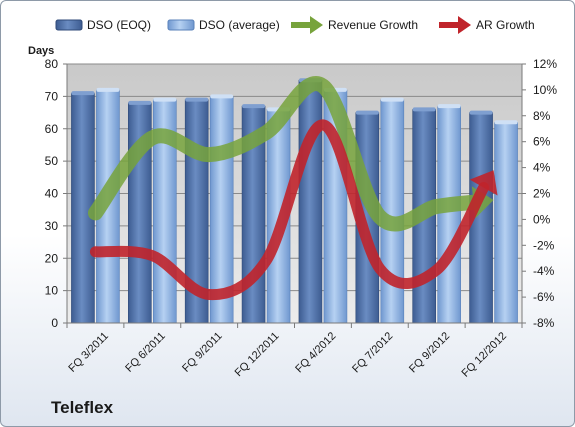 The width and height of the screenshot is (575, 427). Describe the element at coordinates (239, 25) in the screenshot. I see `legend-label: DSO (average)` at that location.